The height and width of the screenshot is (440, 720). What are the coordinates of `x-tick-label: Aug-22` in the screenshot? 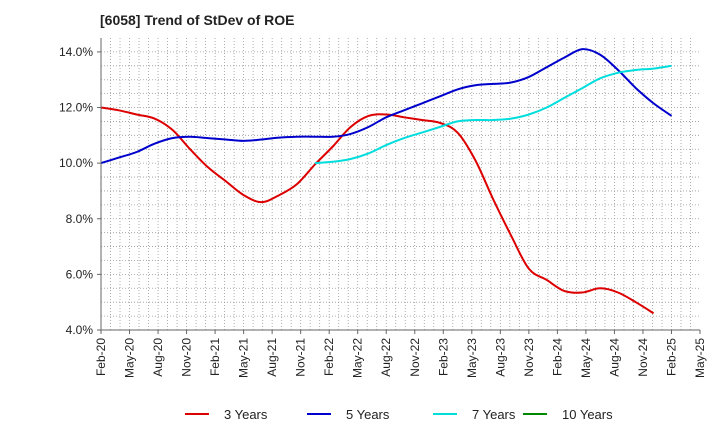 It's located at (386, 357).